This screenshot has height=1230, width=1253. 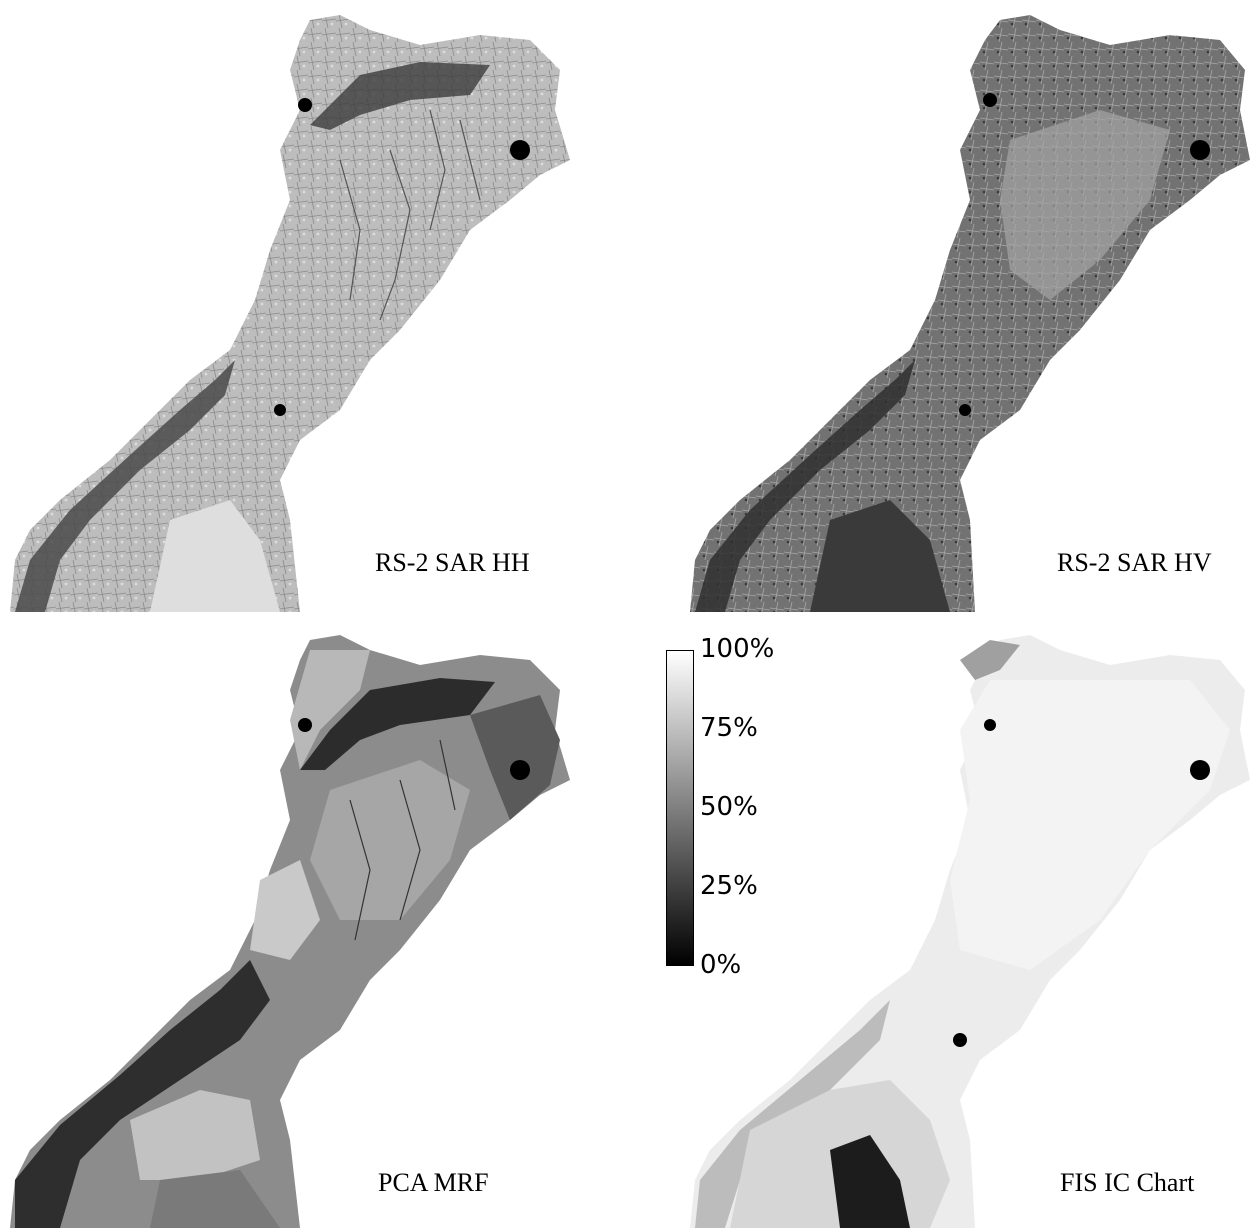 I want to click on colorbar-gradient, so click(x=680, y=808).